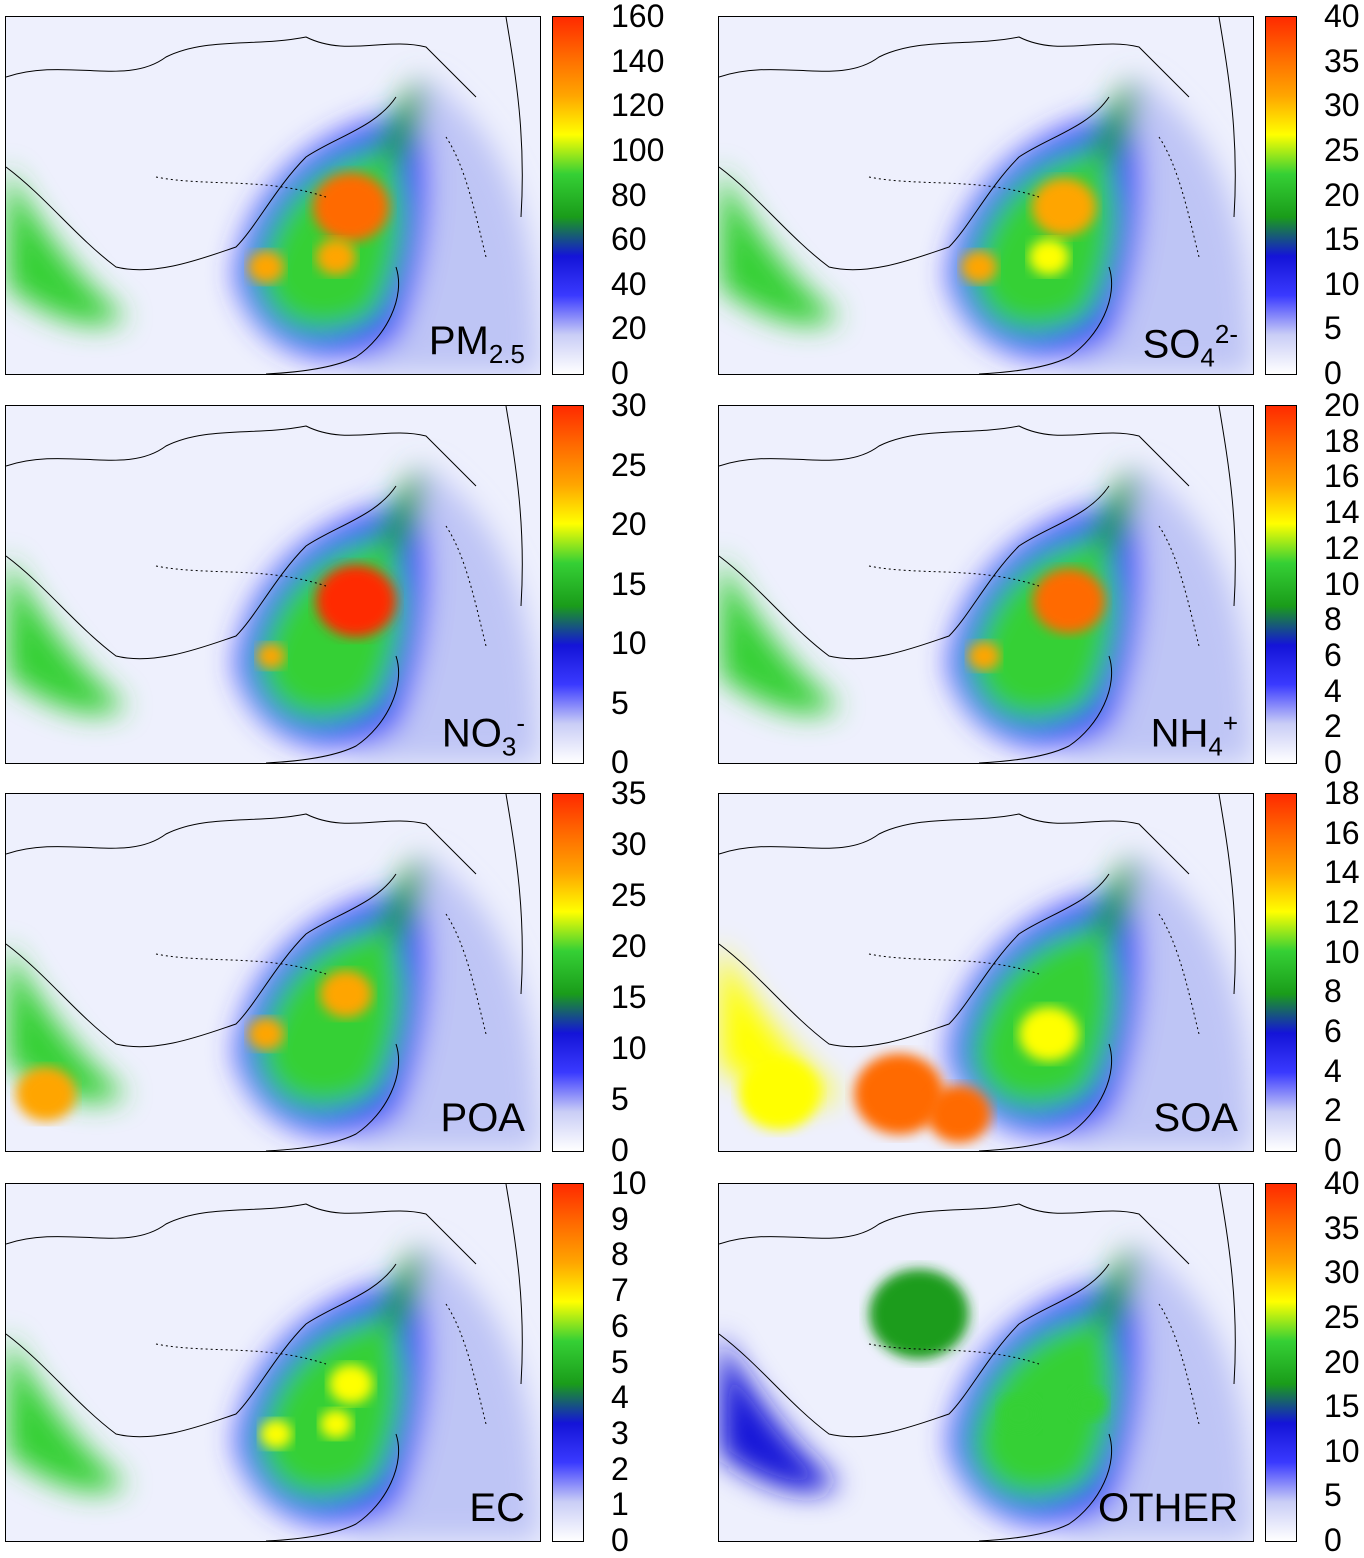  What do you see at coordinates (1230, 723) in the screenshot?
I see `species-superscript: +` at bounding box center [1230, 723].